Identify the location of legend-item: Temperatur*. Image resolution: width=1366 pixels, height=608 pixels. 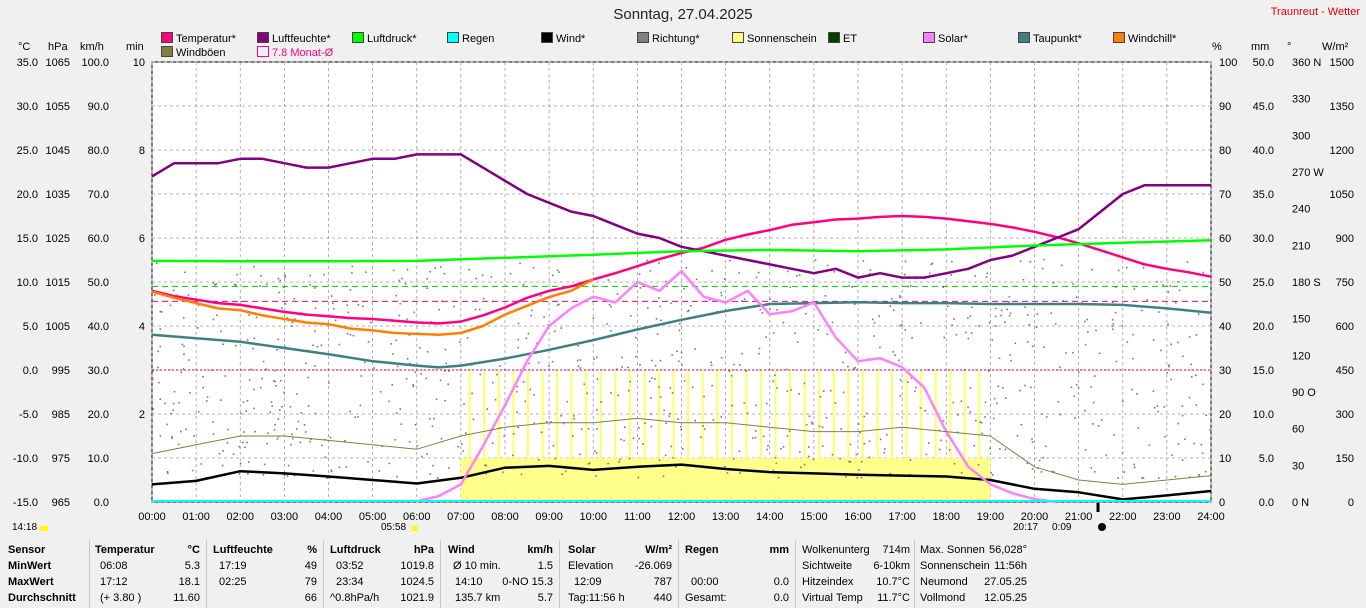
(198, 38).